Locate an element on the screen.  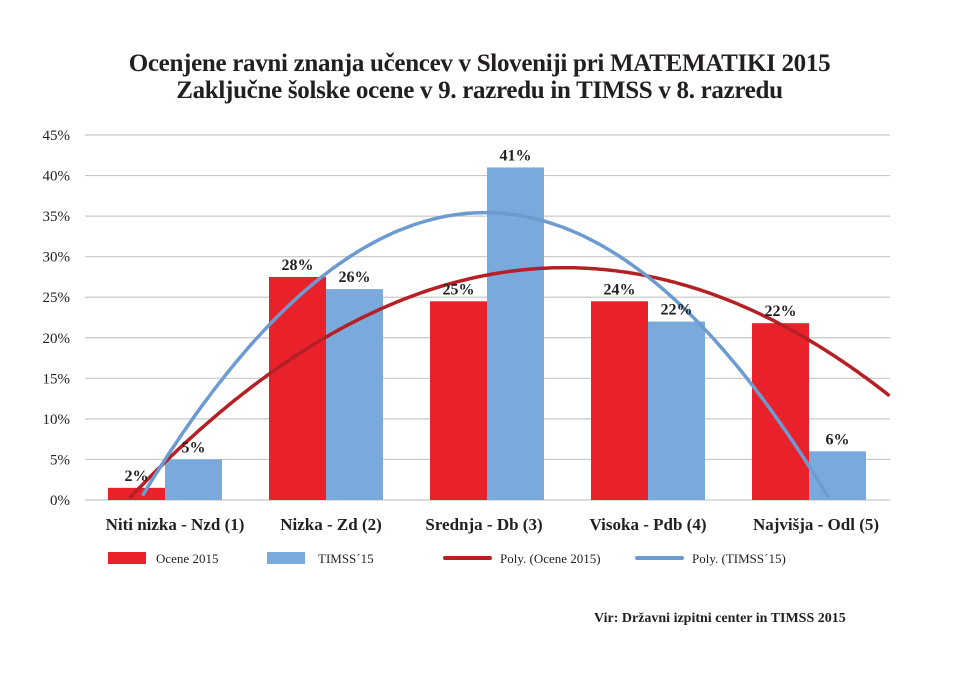
data-label: 41% is located at coordinates (516, 155).